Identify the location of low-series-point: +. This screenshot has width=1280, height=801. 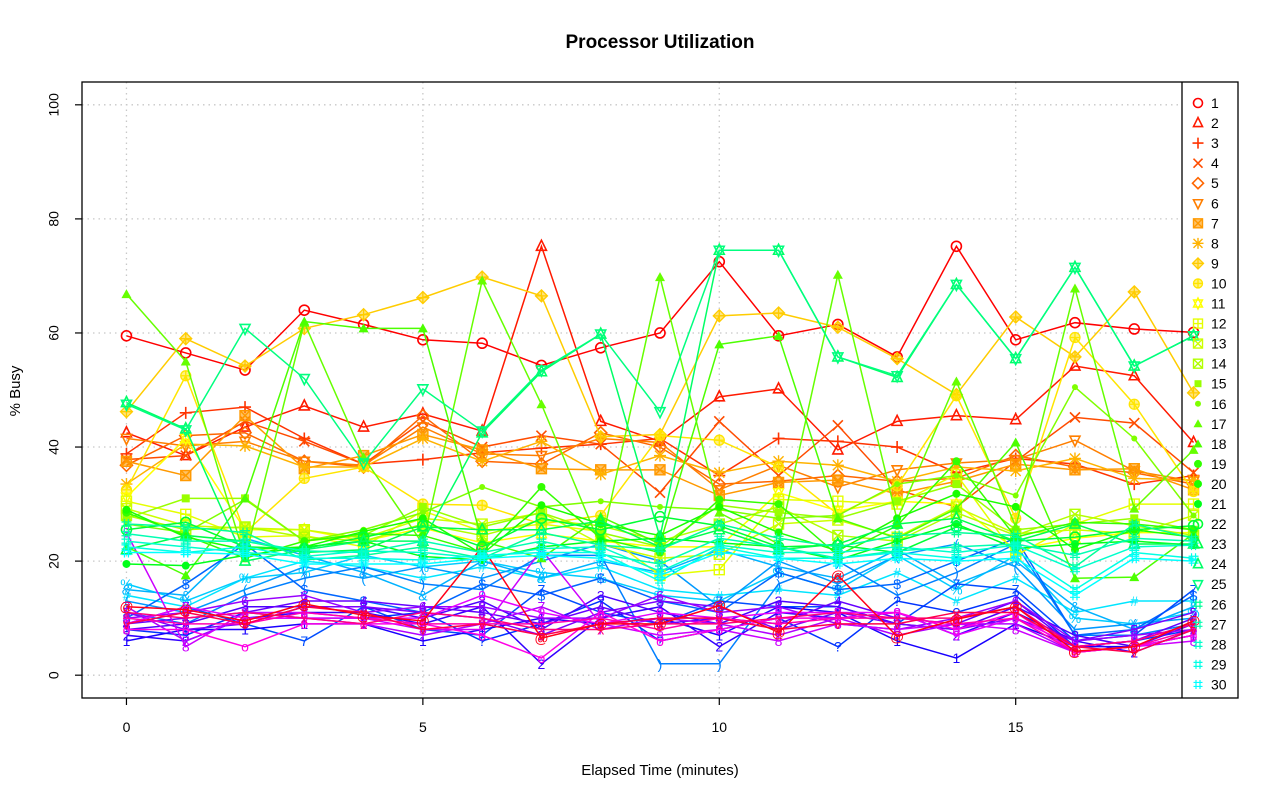
(660, 630).